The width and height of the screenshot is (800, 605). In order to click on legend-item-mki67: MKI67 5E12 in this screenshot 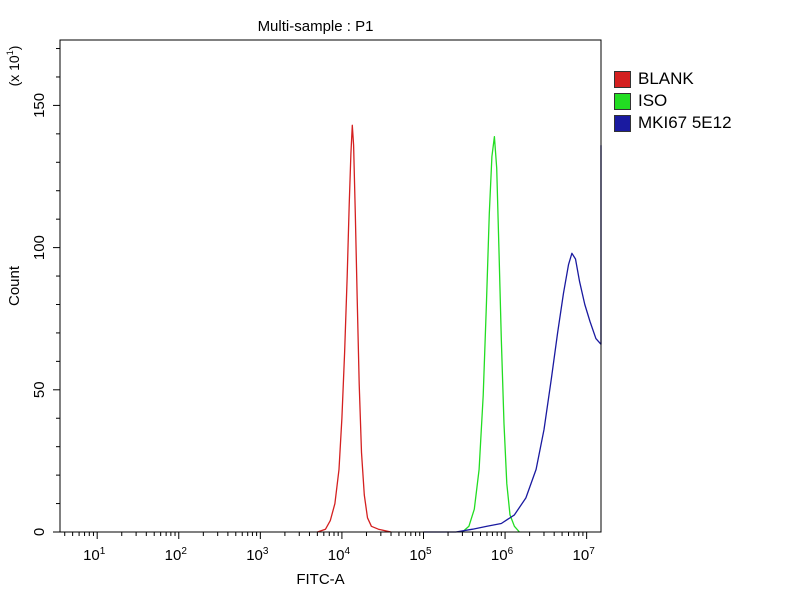, I will do `click(673, 123)`.